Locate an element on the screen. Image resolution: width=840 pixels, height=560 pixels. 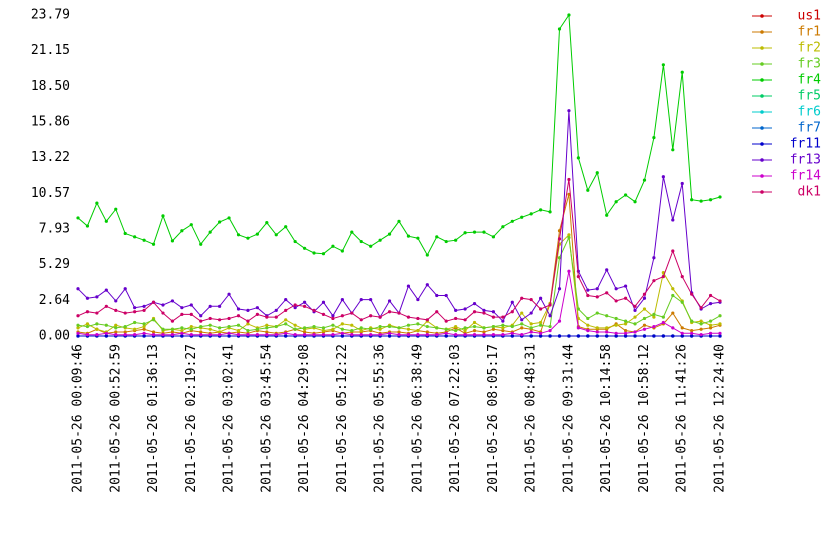
x-tick-label: 2011-05-26 08:48:31 is located at coordinates (531, 418).